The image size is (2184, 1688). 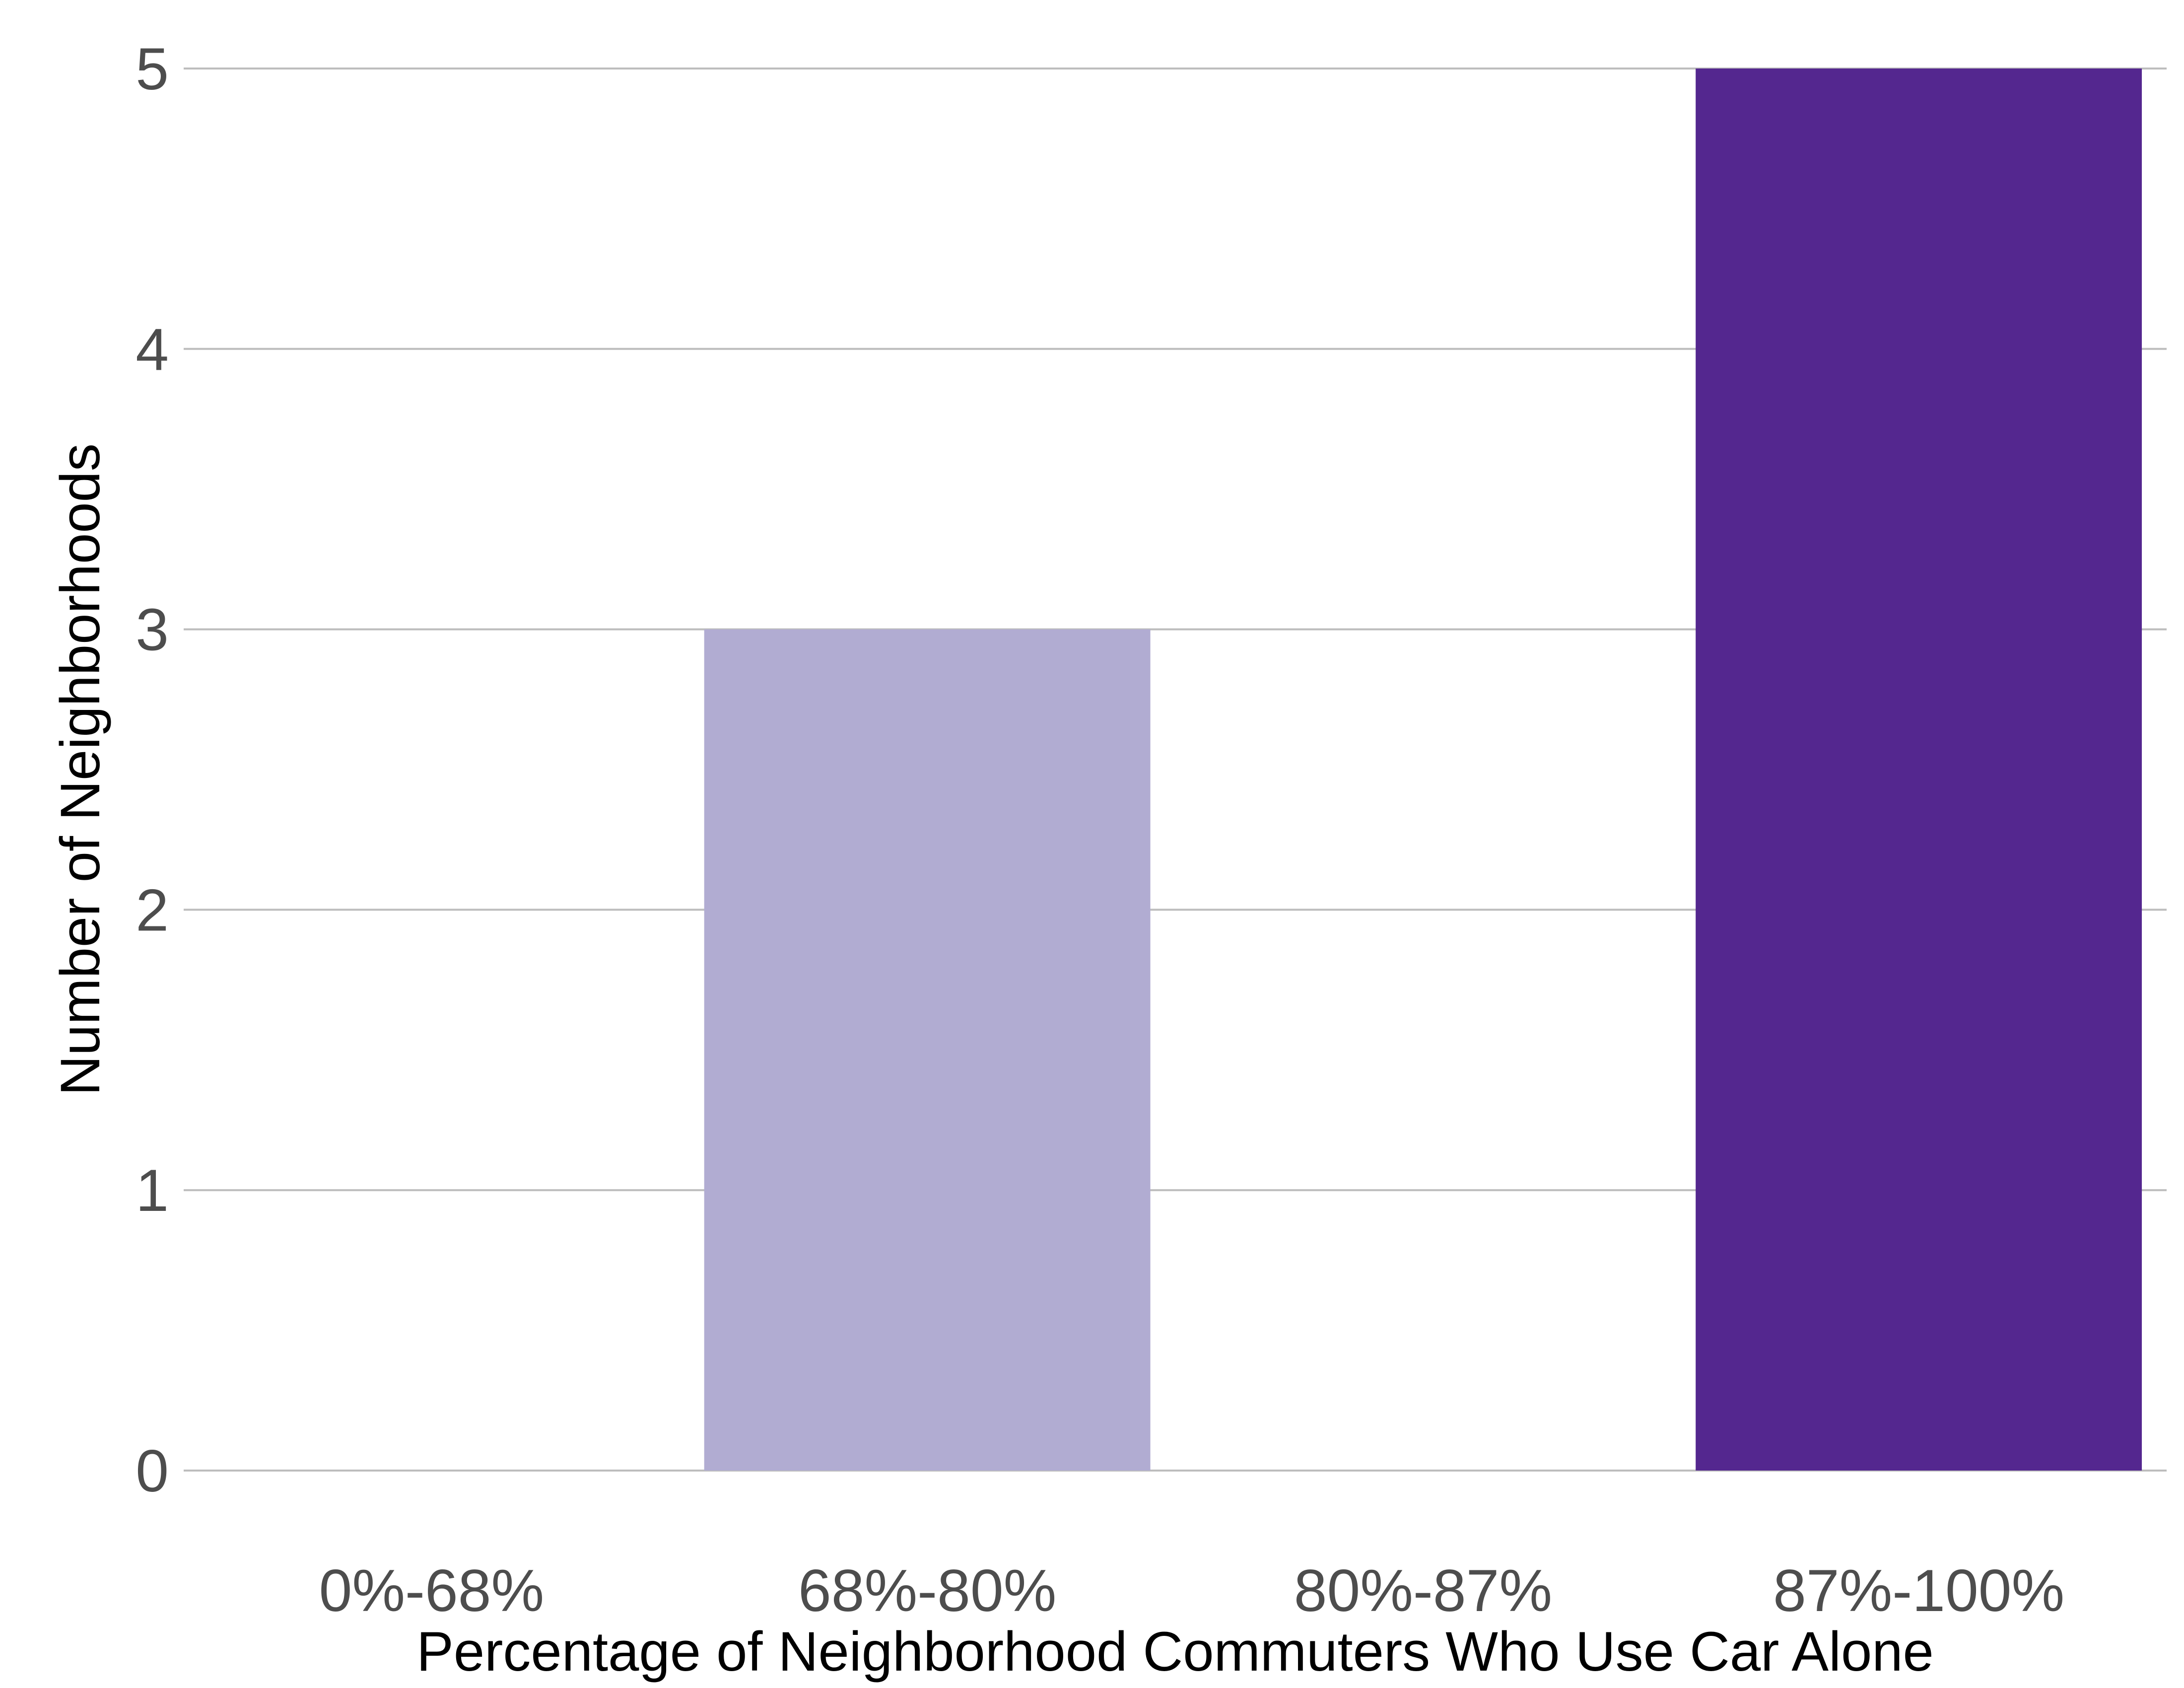 What do you see at coordinates (152, 349) in the screenshot?
I see `y-tick-label-4: 4` at bounding box center [152, 349].